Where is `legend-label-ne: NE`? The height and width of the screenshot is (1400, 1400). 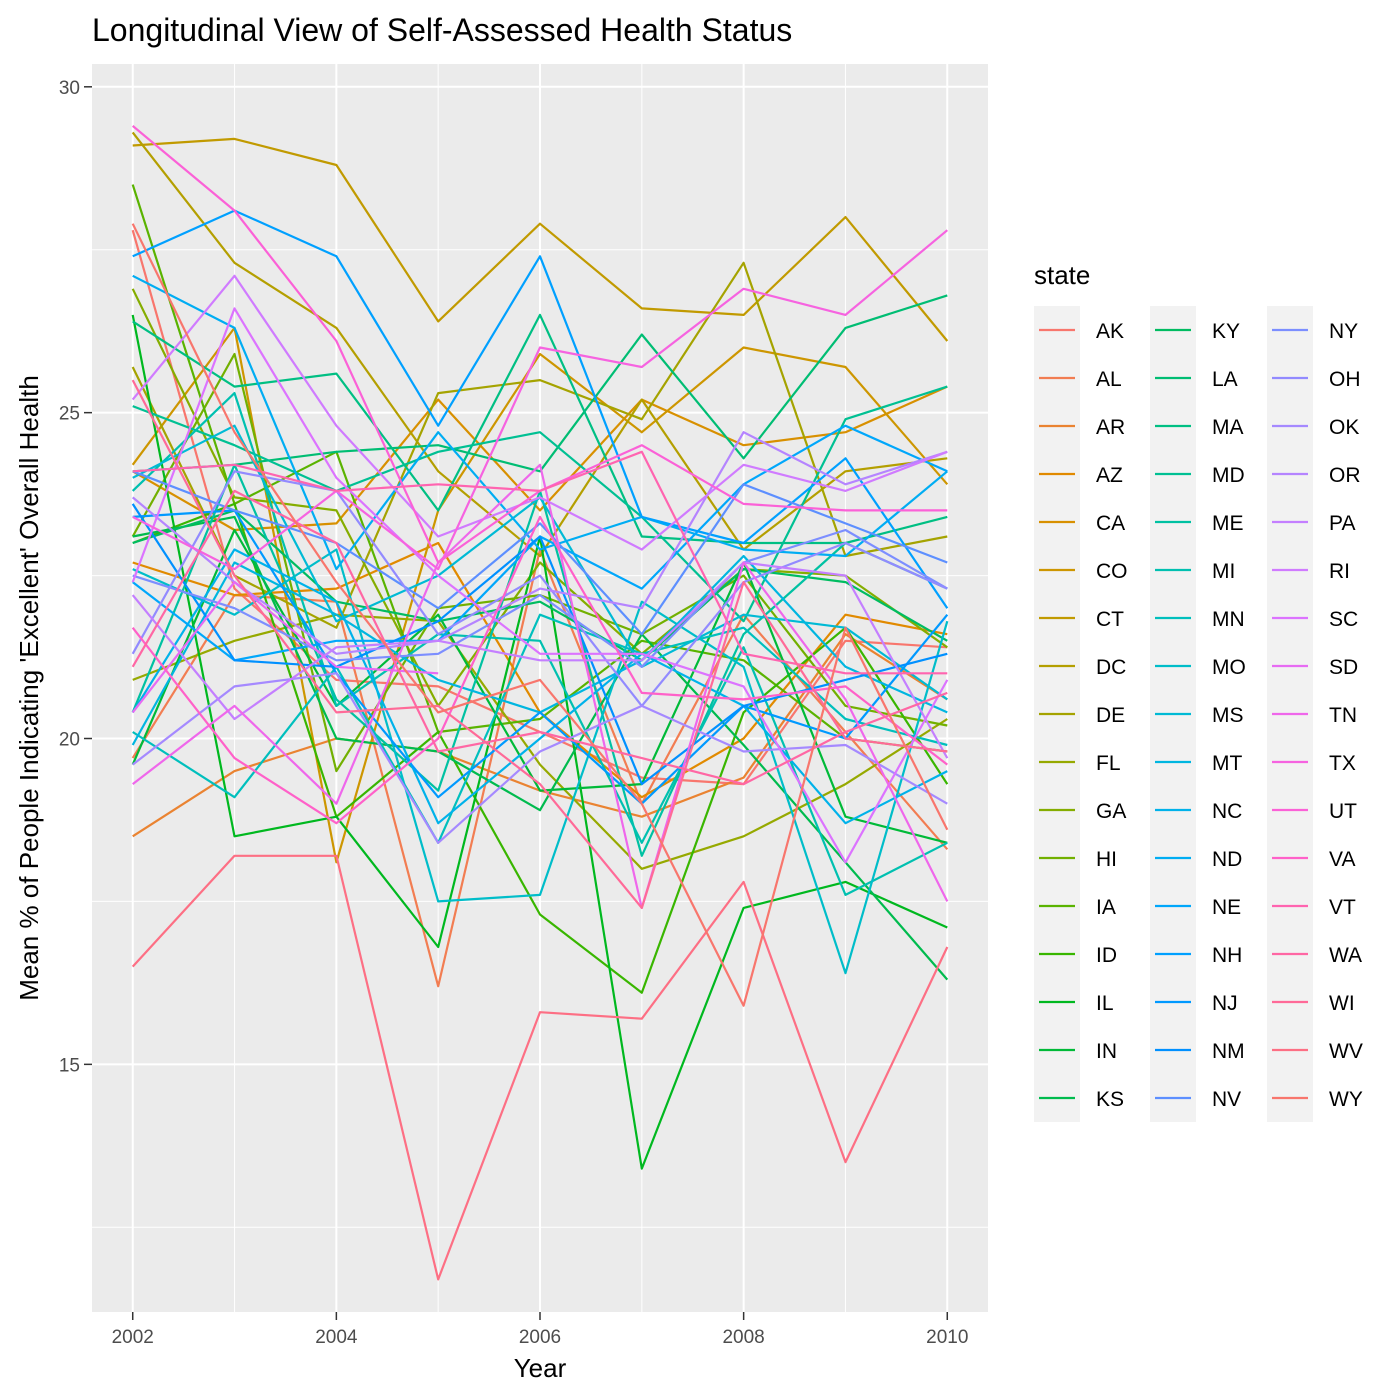
legend-label-ne: NE is located at coordinates (1226, 907).